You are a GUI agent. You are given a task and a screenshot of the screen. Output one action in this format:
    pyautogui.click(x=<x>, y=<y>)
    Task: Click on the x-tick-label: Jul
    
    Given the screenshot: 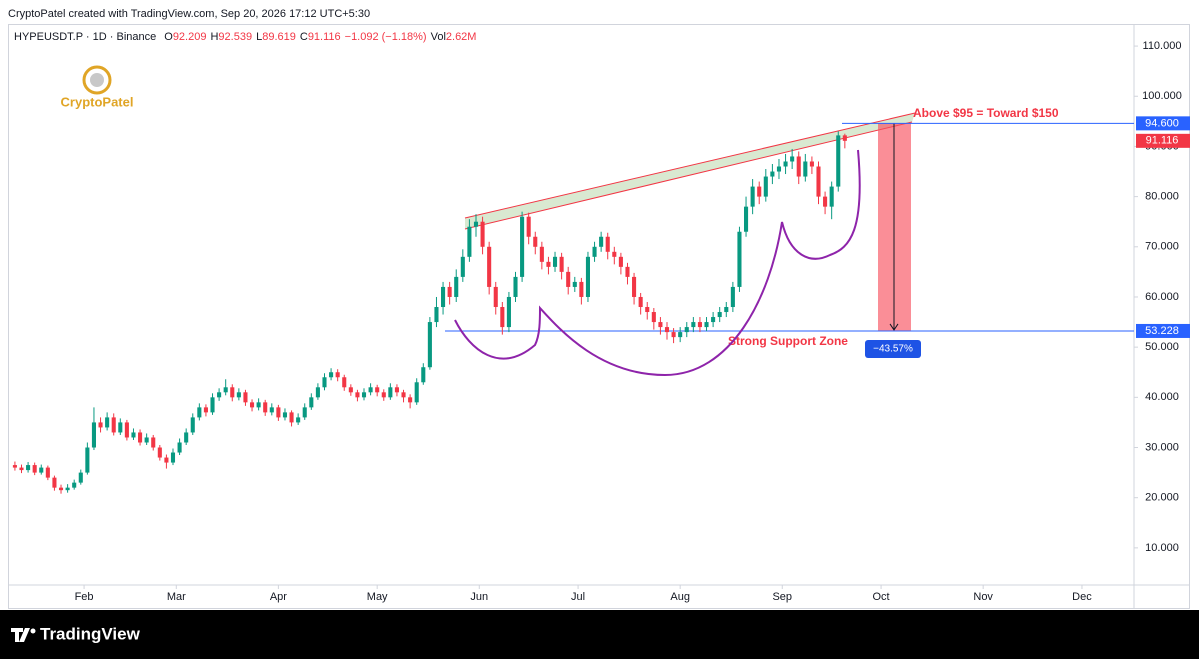 What is the action you would take?
    pyautogui.click(x=578, y=597)
    